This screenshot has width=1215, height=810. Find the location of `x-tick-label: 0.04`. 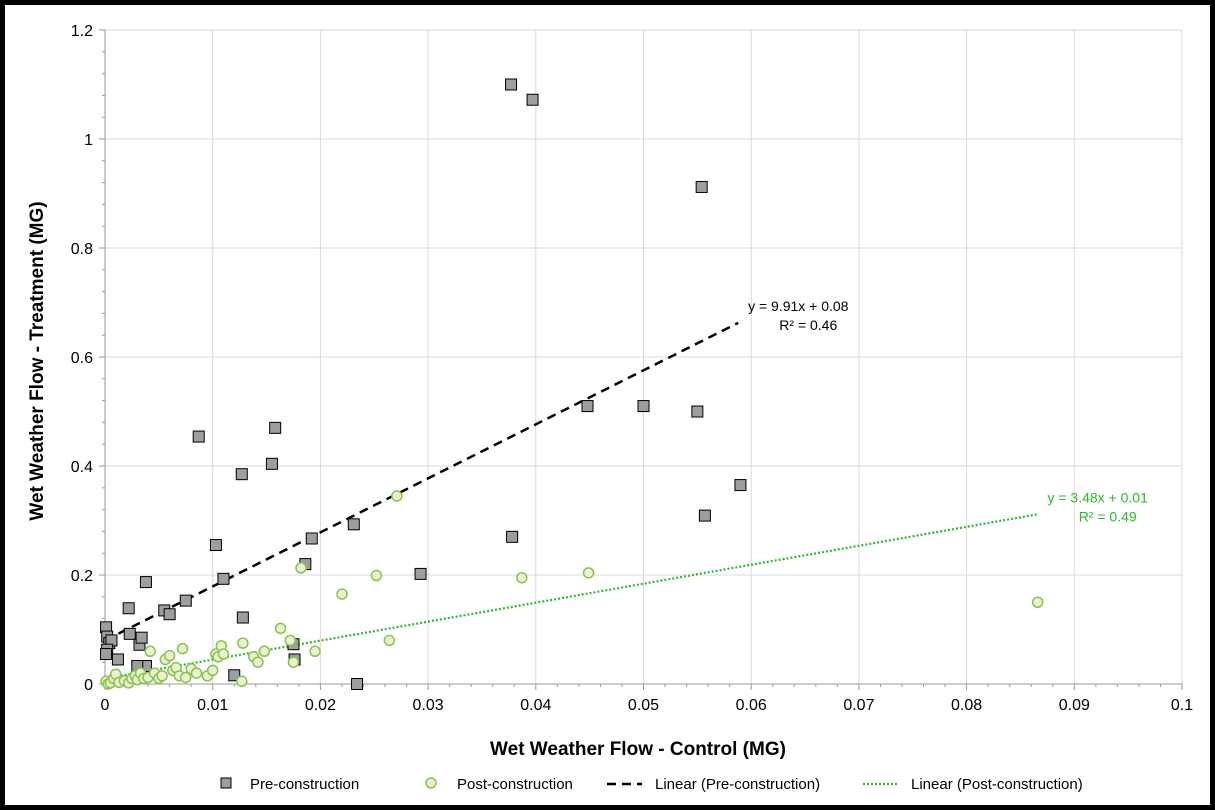

x-tick-label: 0.04 is located at coordinates (535, 705).